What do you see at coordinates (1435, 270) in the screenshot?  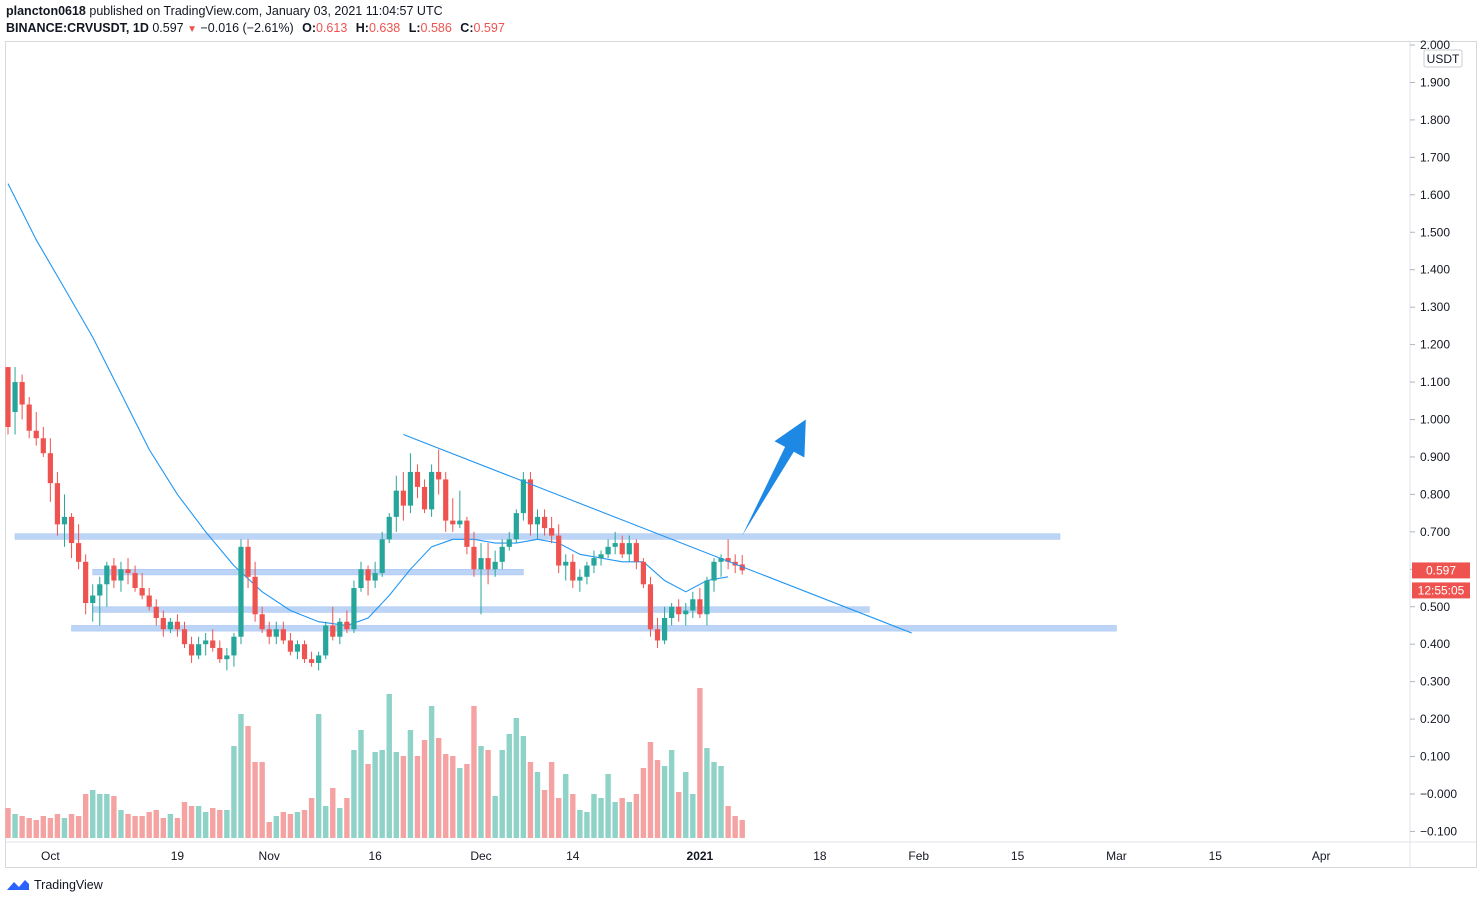 I see `price-tick-label: 1.400` at bounding box center [1435, 270].